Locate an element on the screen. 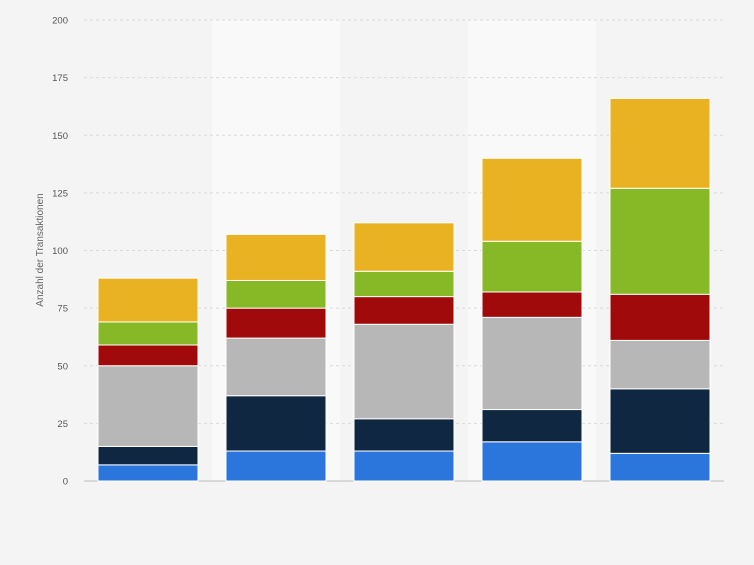 Image resolution: width=754 pixels, height=565 pixels. y-tick-label: 100 is located at coordinates (60, 251).